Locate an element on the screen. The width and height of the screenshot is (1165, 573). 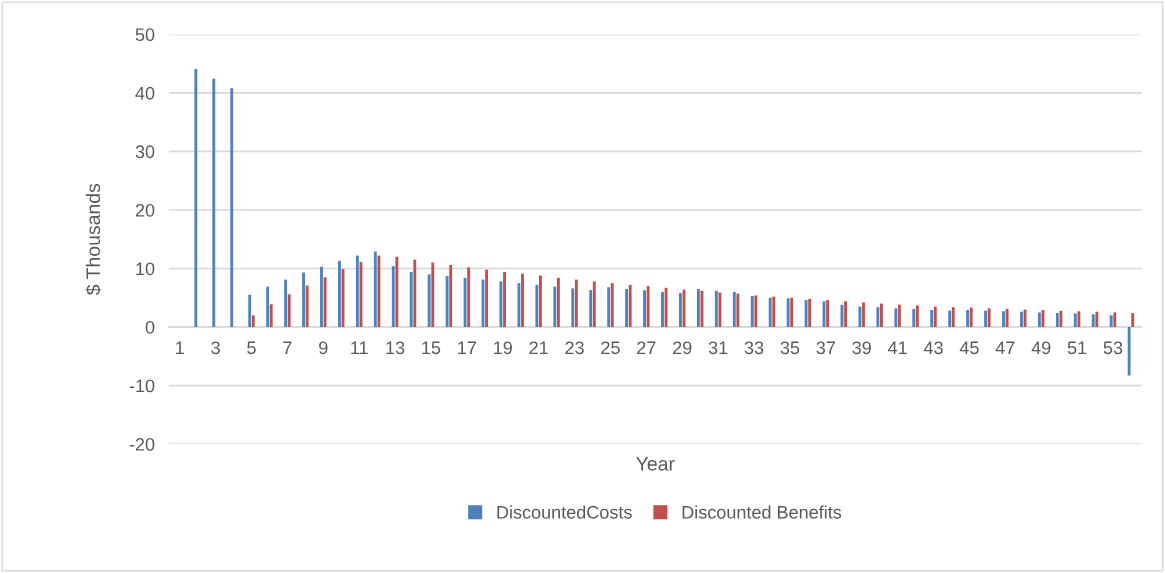
x-tick-label: 21 is located at coordinates (538, 347).